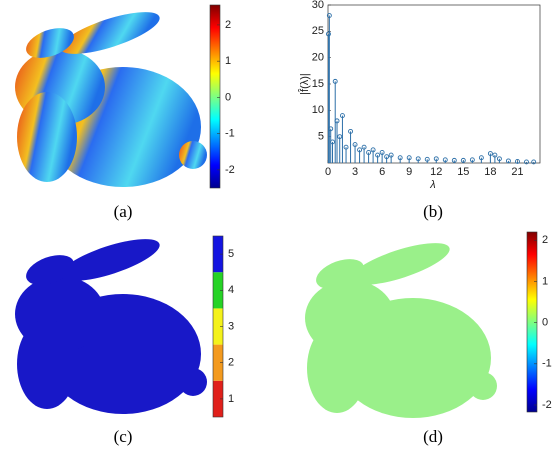  I want to click on colorbar: 5 4 3 2 1, so click(223, 326).